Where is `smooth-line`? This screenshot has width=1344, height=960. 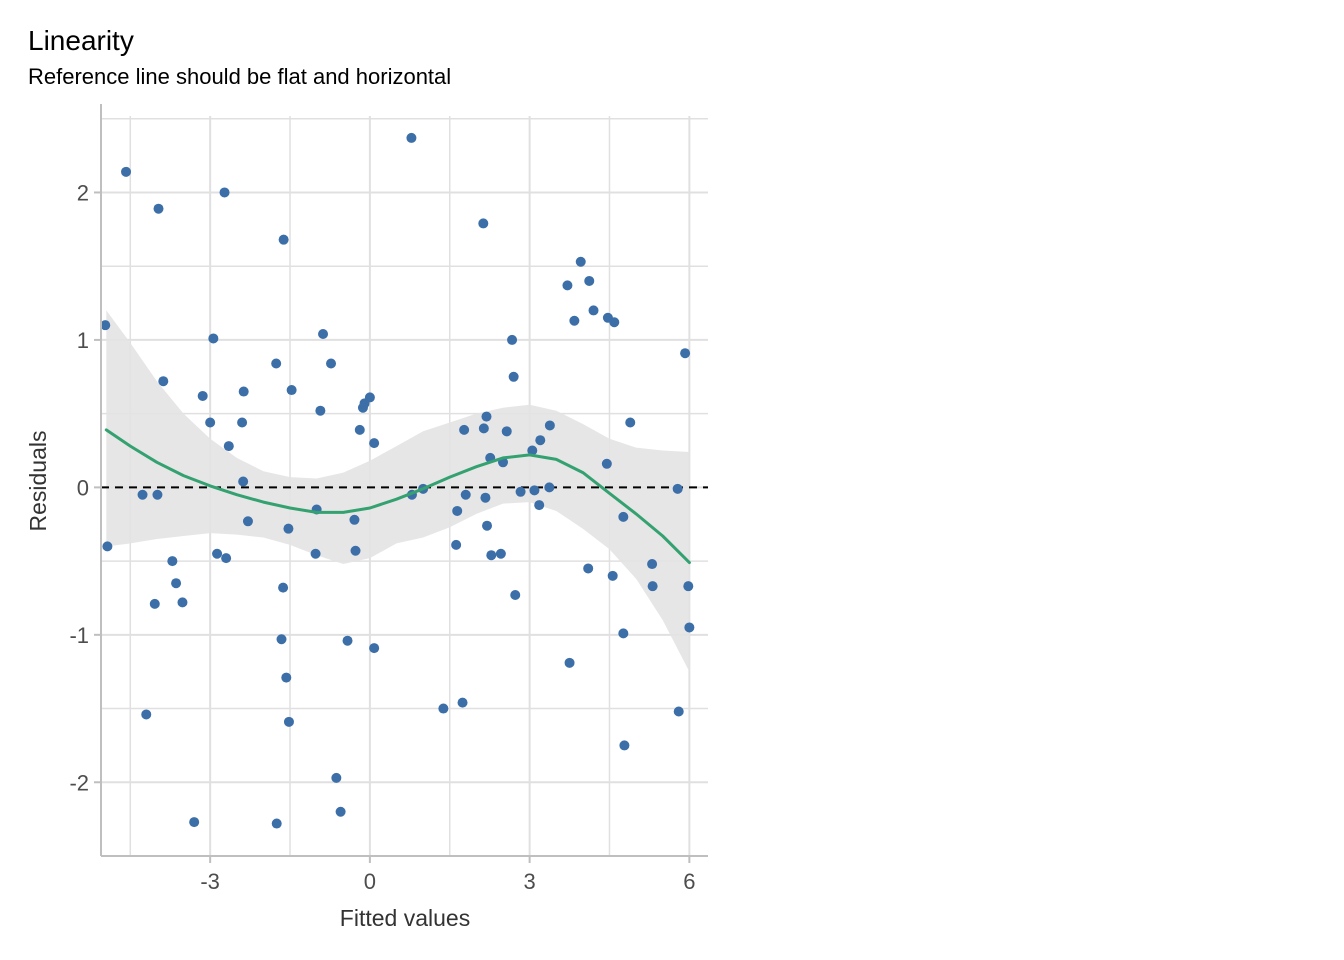
smooth-line is located at coordinates (397, 496).